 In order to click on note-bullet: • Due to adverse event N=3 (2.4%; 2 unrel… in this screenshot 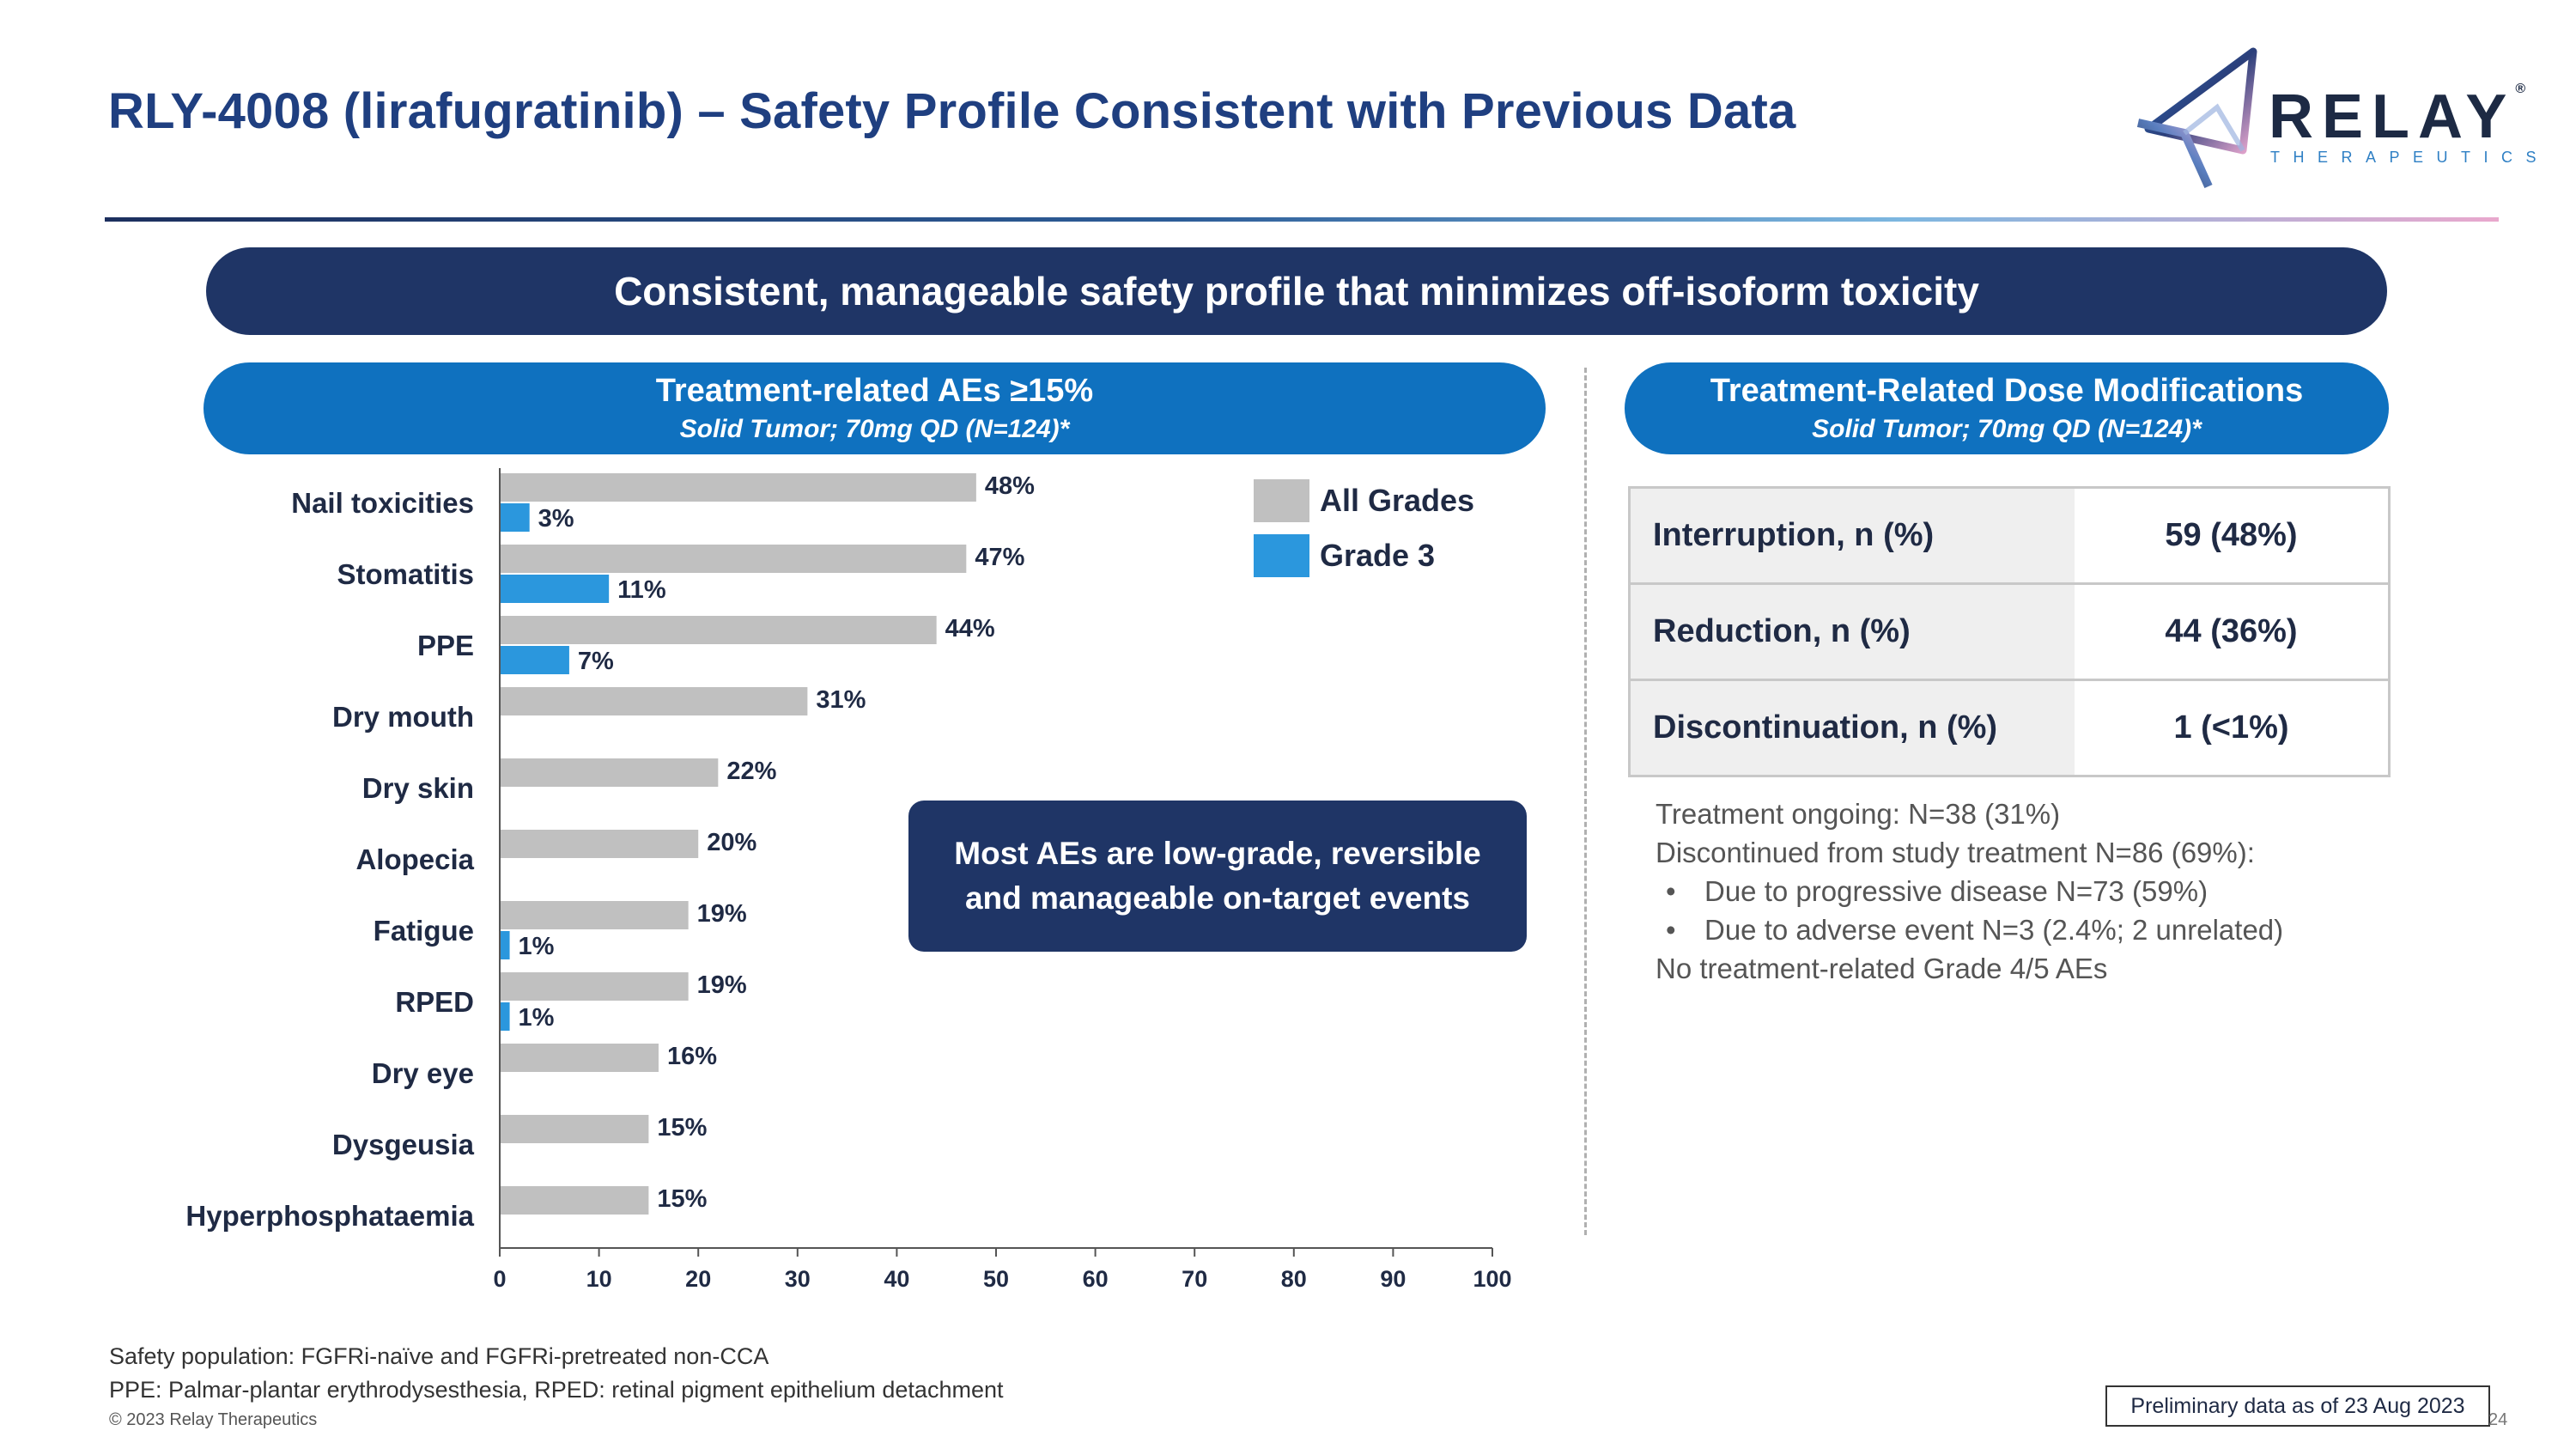, I will do `click(1969, 929)`.